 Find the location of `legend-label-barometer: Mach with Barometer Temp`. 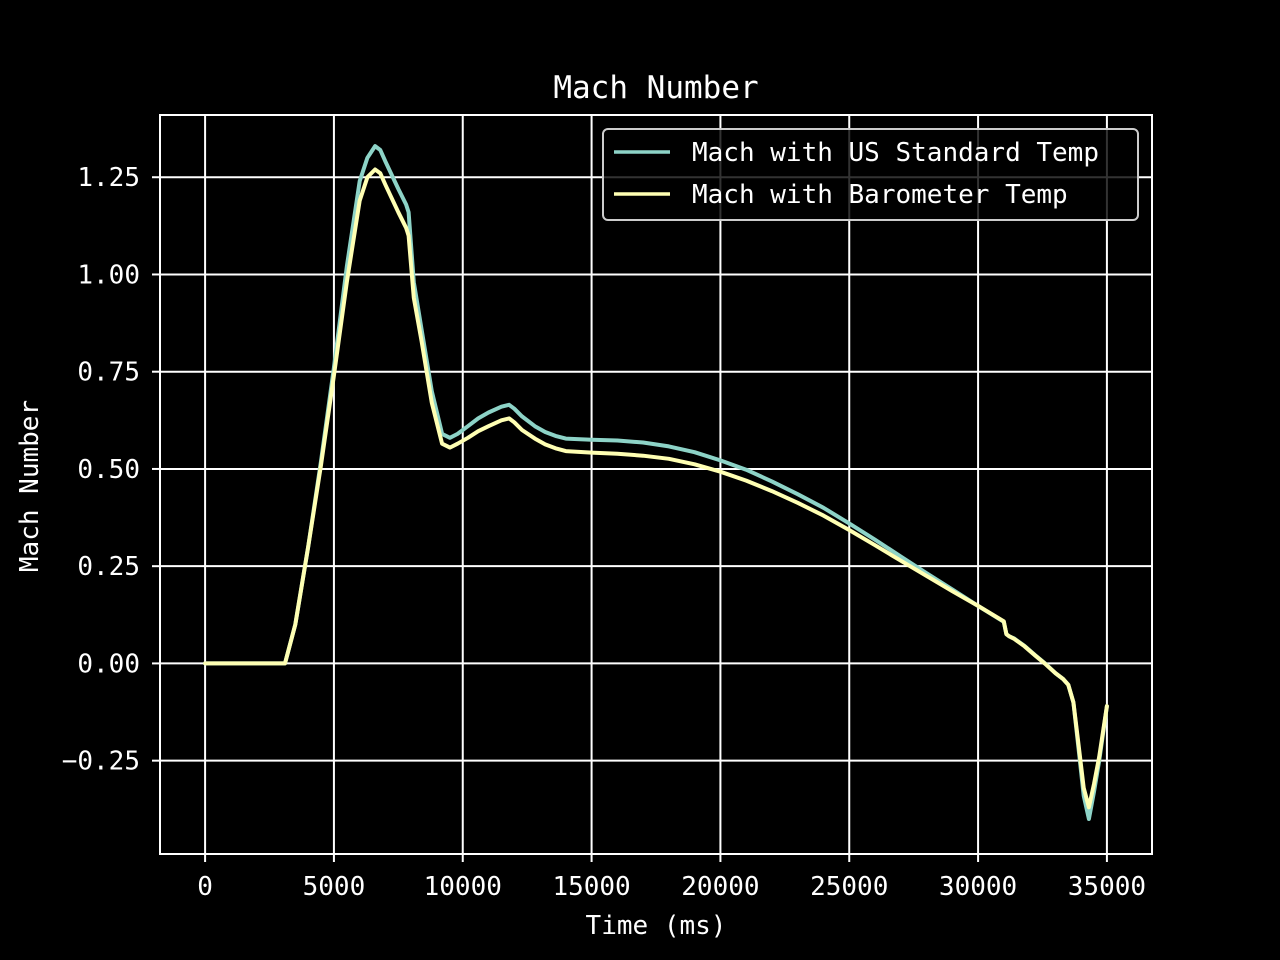

legend-label-barometer: Mach with Barometer Temp is located at coordinates (880, 195).